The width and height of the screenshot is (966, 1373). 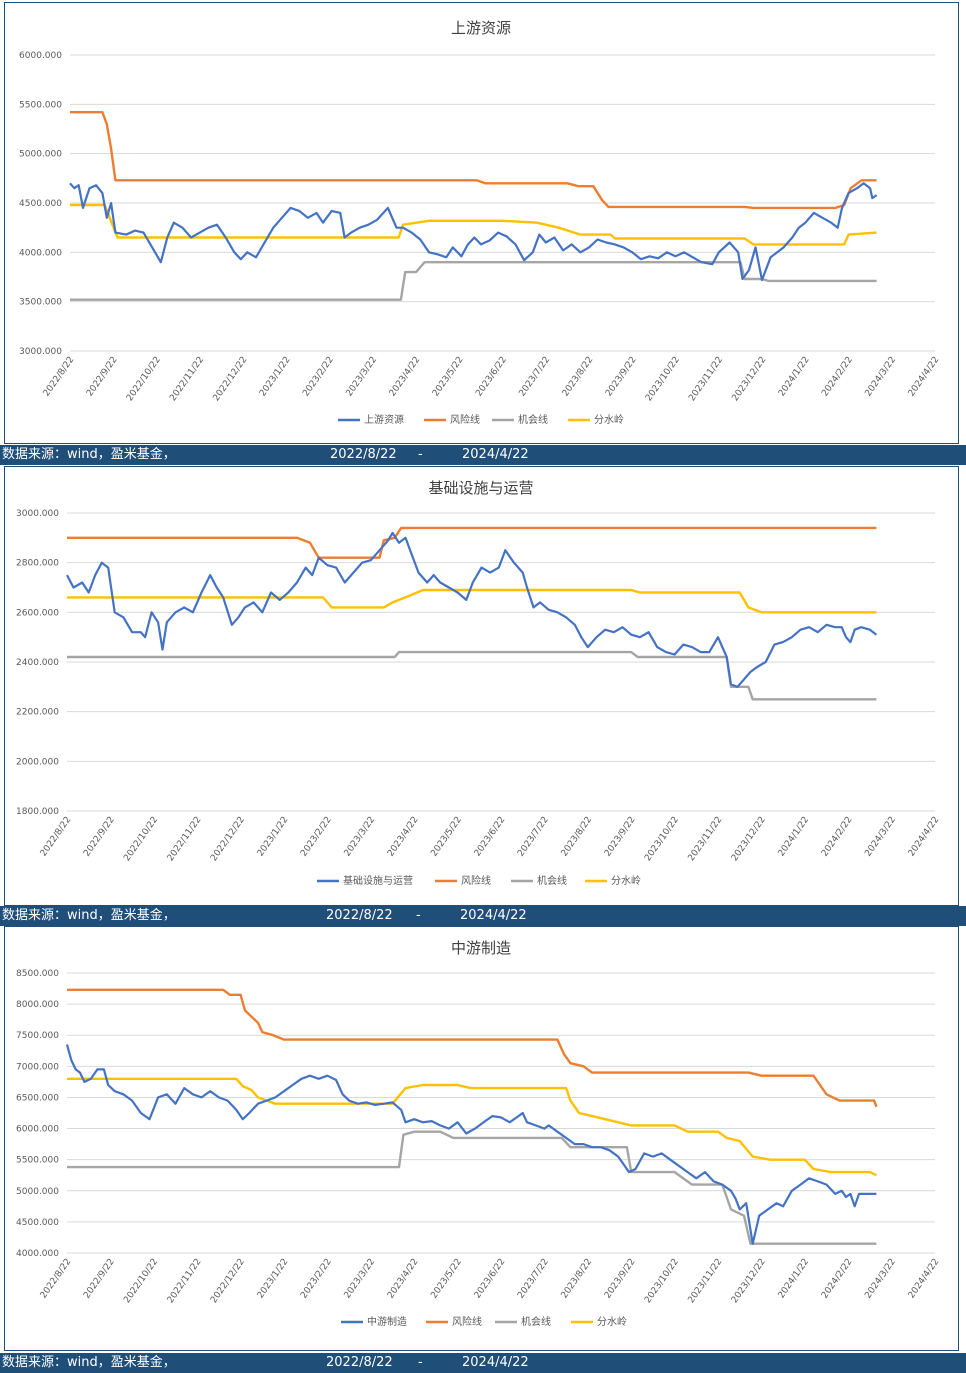 I want to click on x-tick-label: 2023/8/22, so click(x=577, y=1279).